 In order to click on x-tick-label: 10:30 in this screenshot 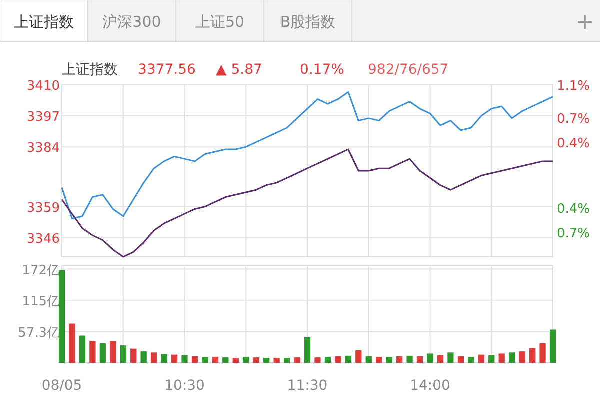, I will do `click(184, 386)`.